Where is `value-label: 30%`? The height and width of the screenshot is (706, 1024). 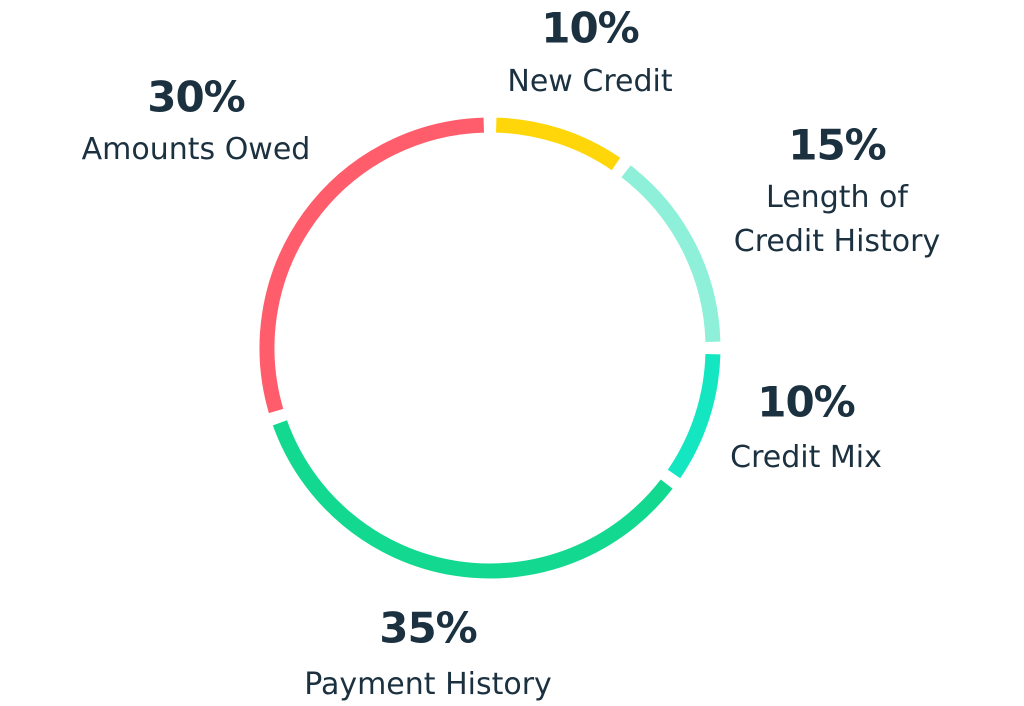 value-label: 30% is located at coordinates (196, 97).